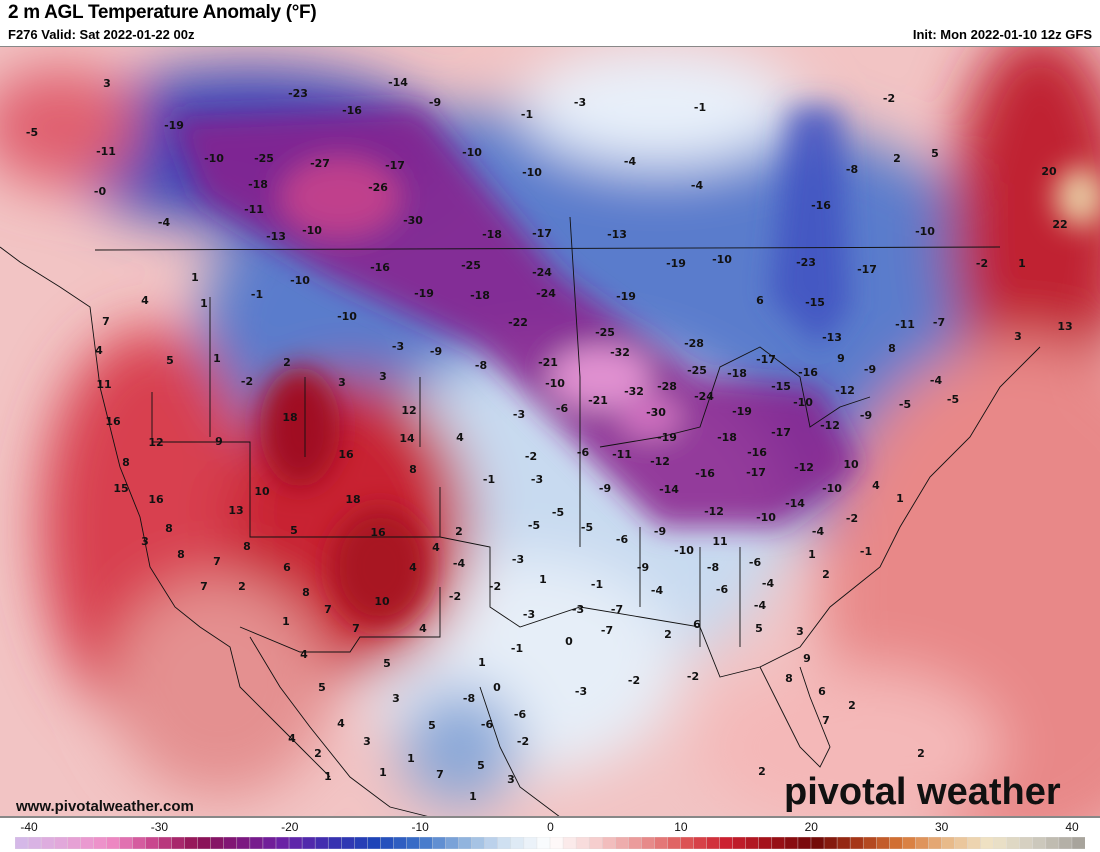 This screenshot has height=852, width=1100. Describe the element at coordinates (550, 827) in the screenshot. I see `colorbar-tick-label: 0` at that location.